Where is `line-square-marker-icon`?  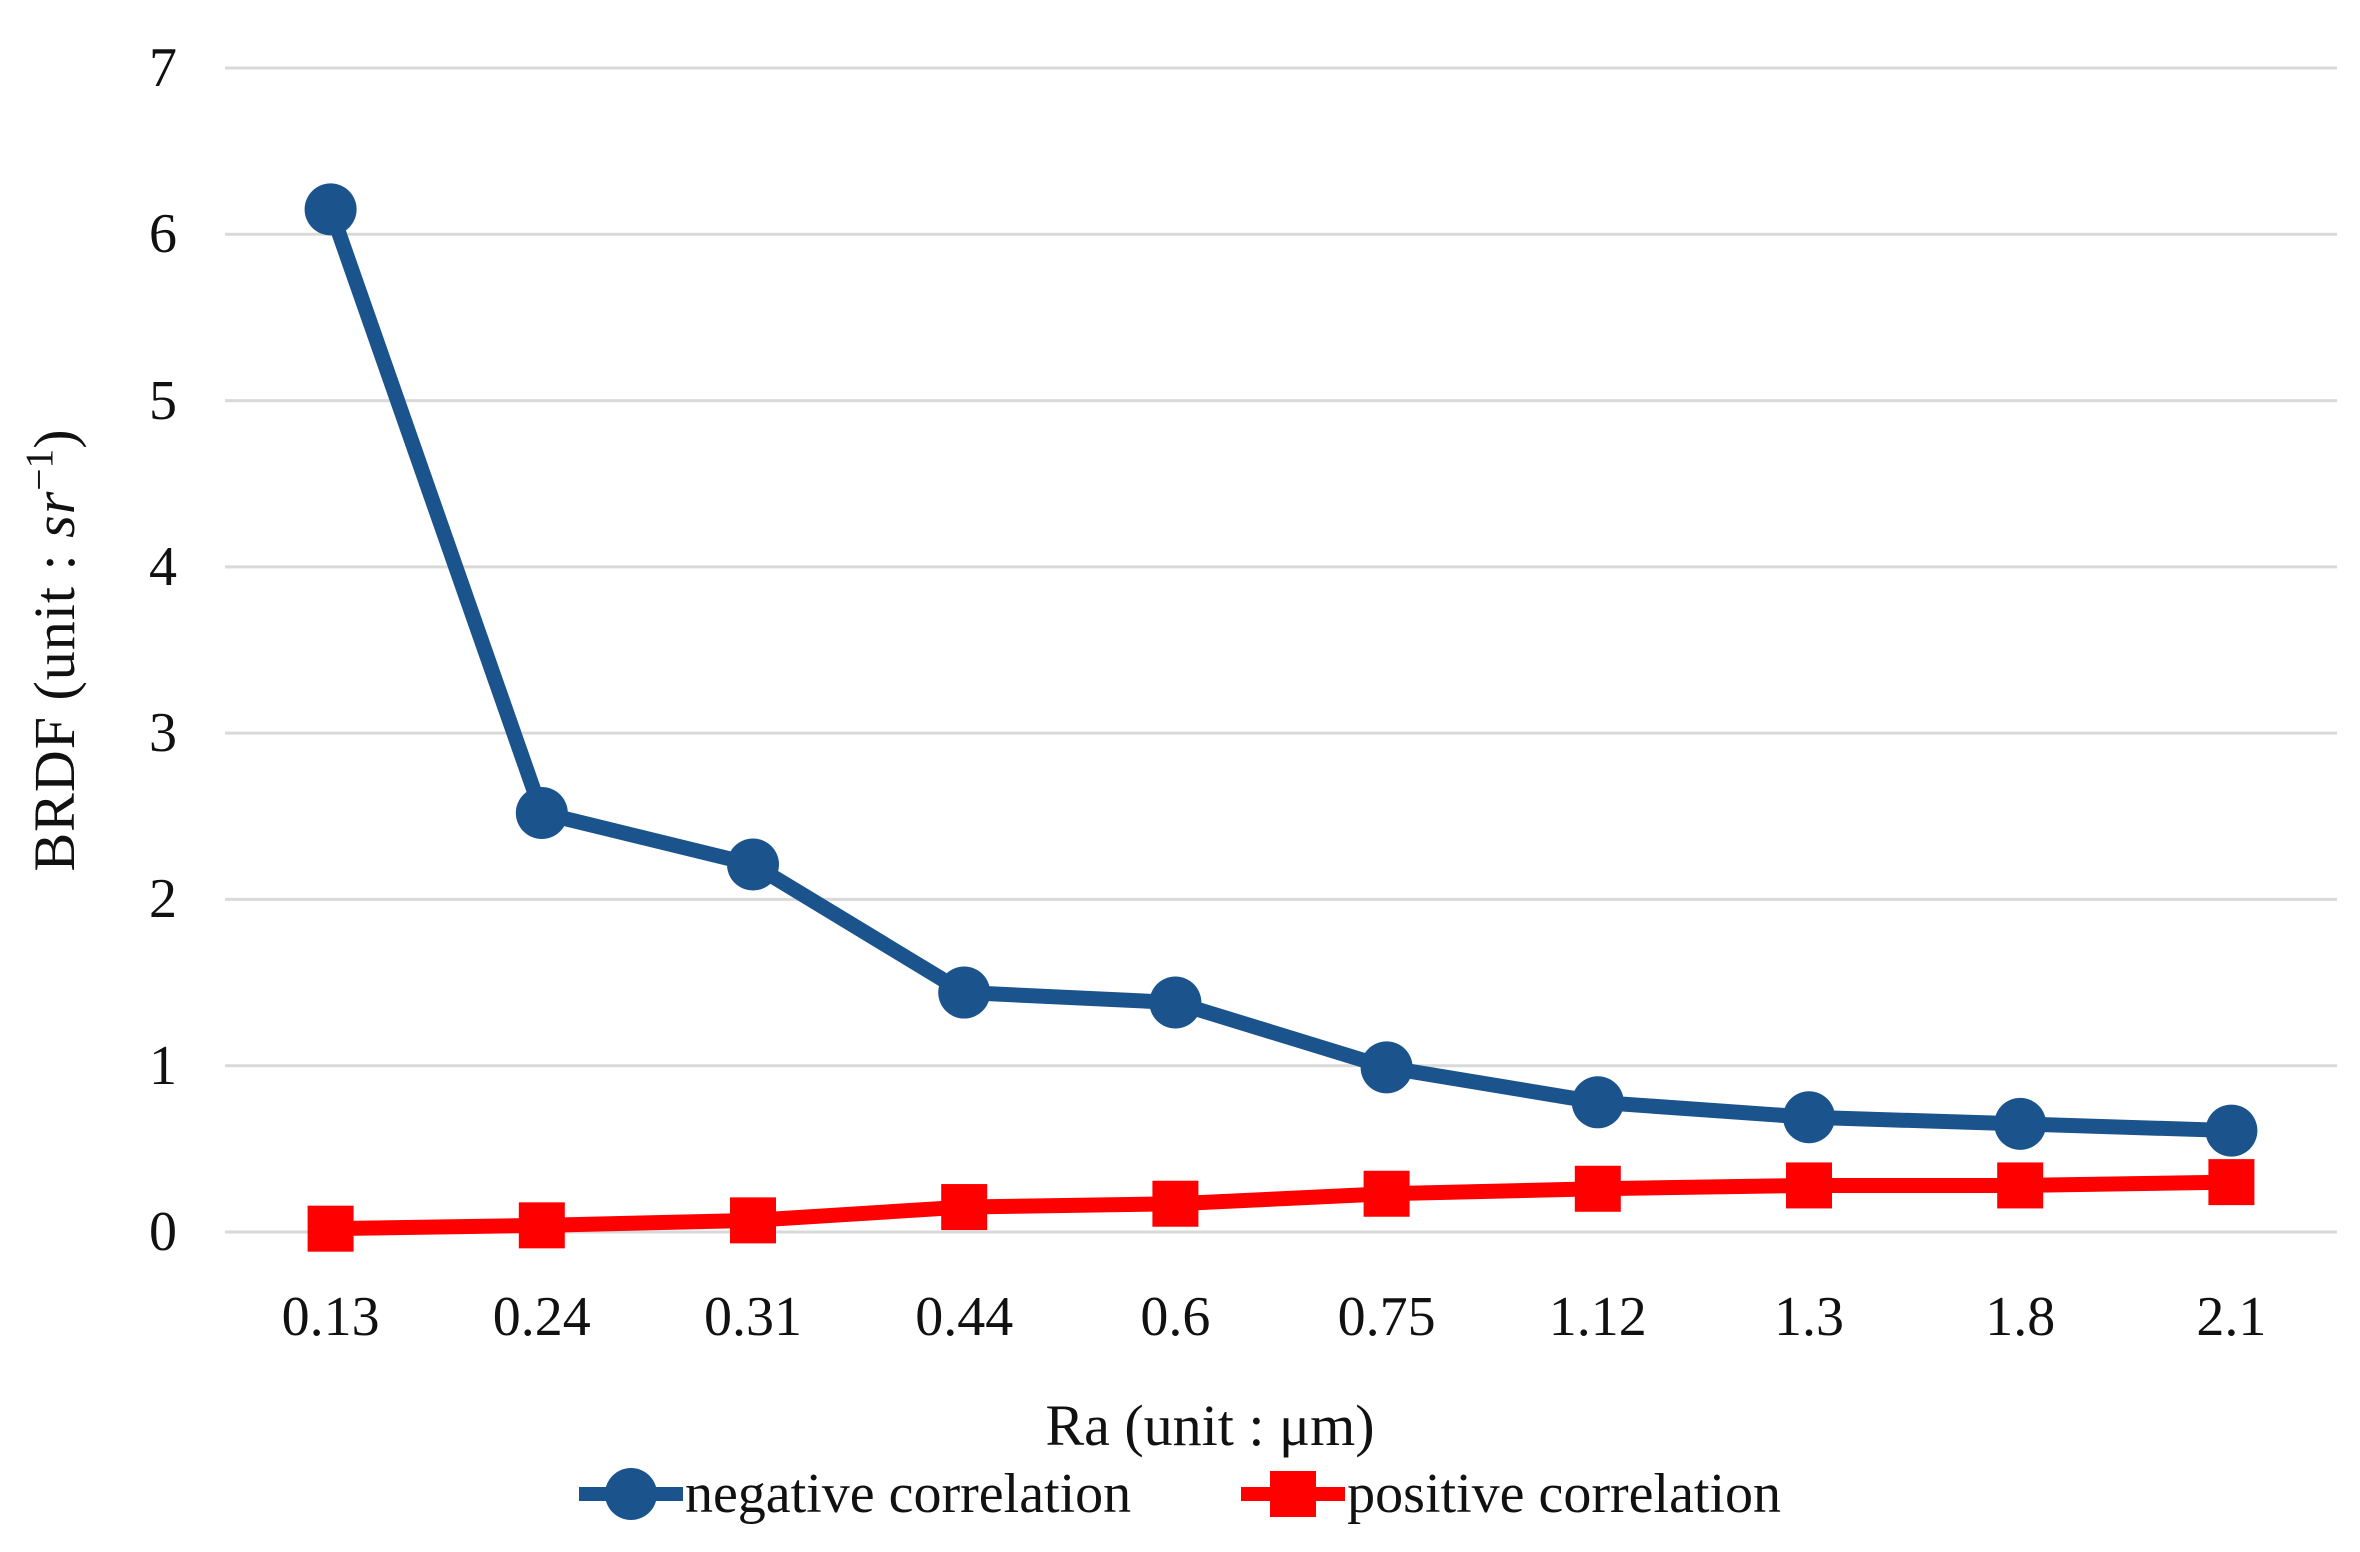
line-square-marker-icon is located at coordinates (1293, 1494).